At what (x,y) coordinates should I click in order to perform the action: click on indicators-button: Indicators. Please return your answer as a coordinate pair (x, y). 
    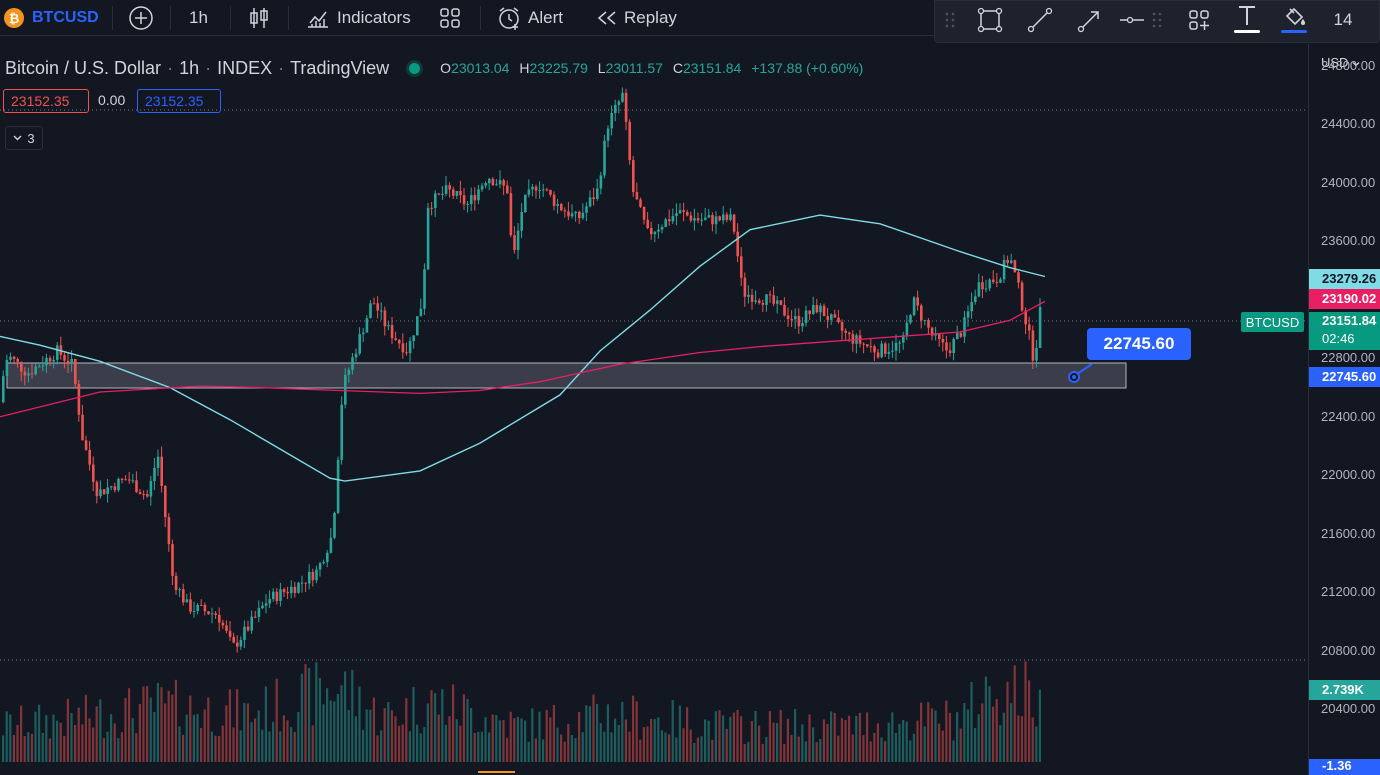
    Looking at the image, I should click on (358, 18).